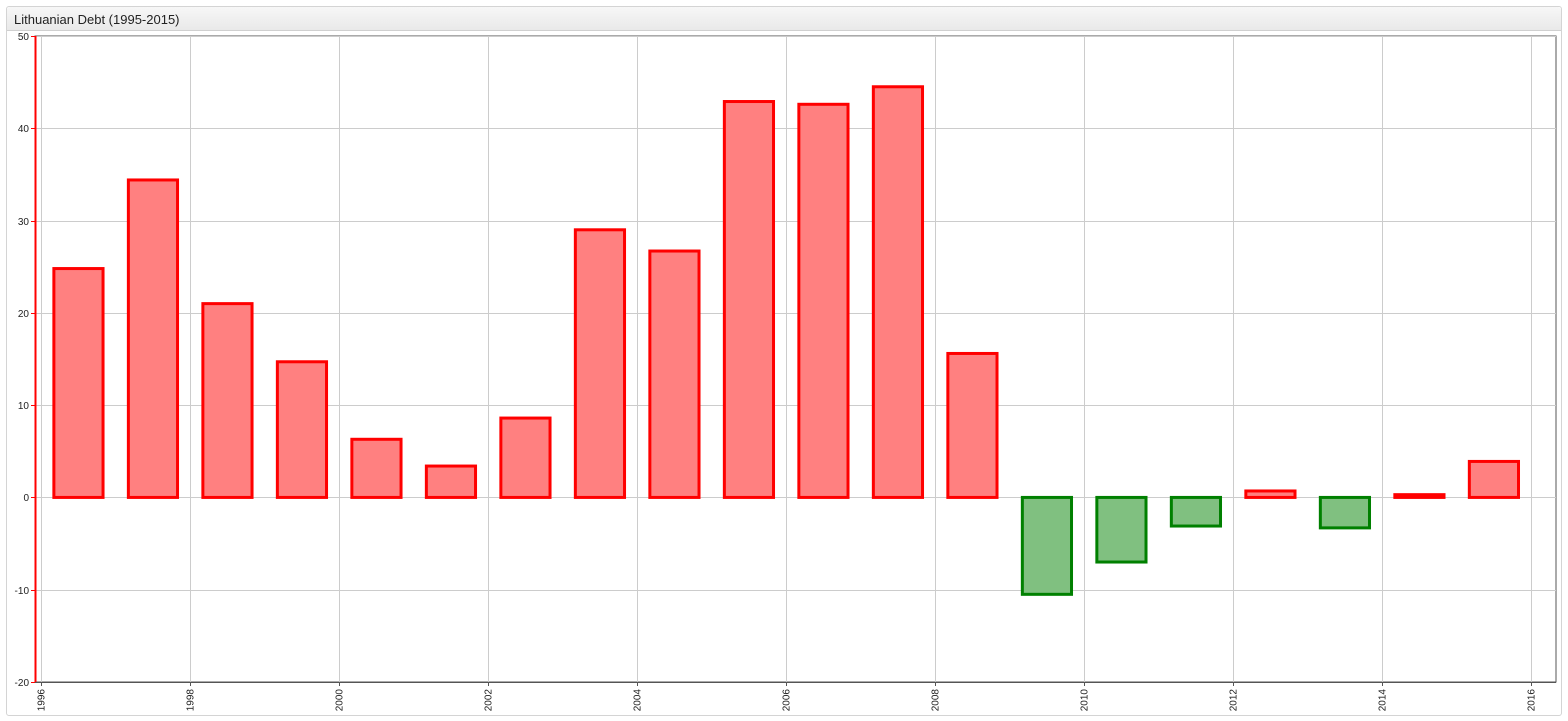 The width and height of the screenshot is (1568, 721). I want to click on bar-2008, so click(972, 425).